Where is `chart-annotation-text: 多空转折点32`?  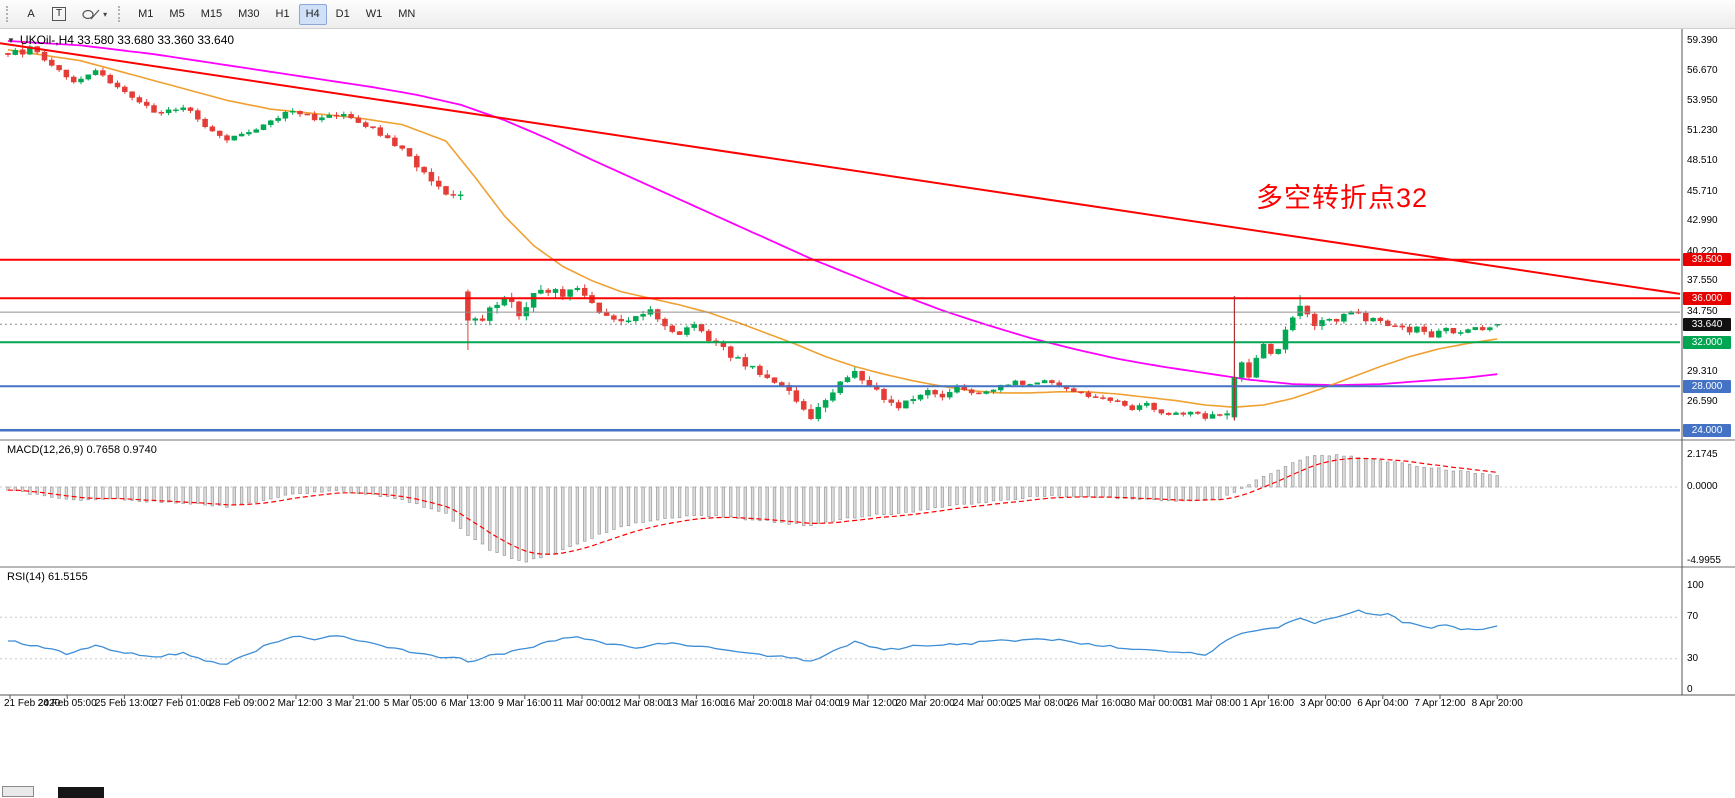
chart-annotation-text: 多空转折点32 is located at coordinates (1342, 198).